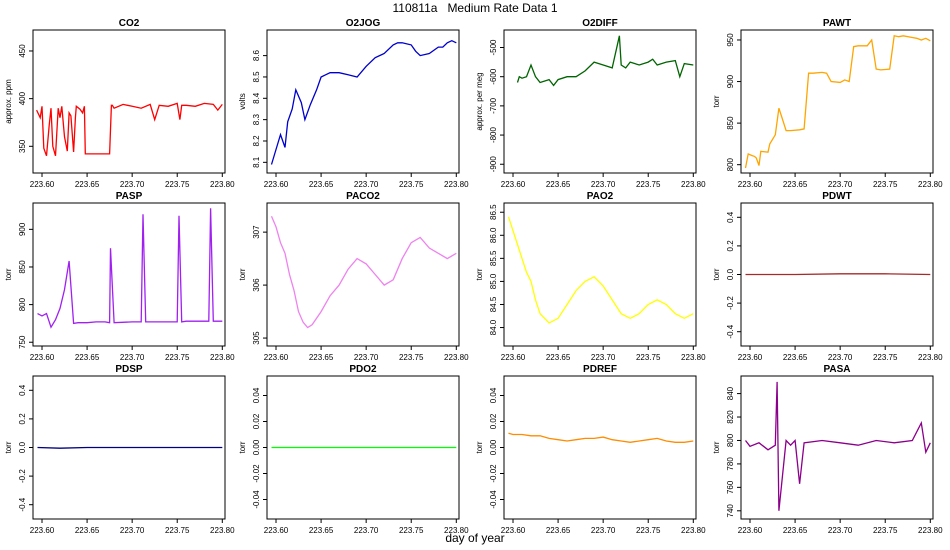 Image resolution: width=950 pixels, height=550 pixels. I want to click on y-tick-label: -0.2, so click(22, 476).